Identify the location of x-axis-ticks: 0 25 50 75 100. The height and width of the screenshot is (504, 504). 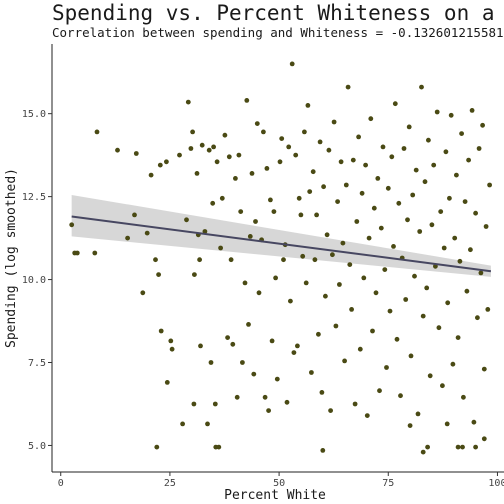
(281, 480).